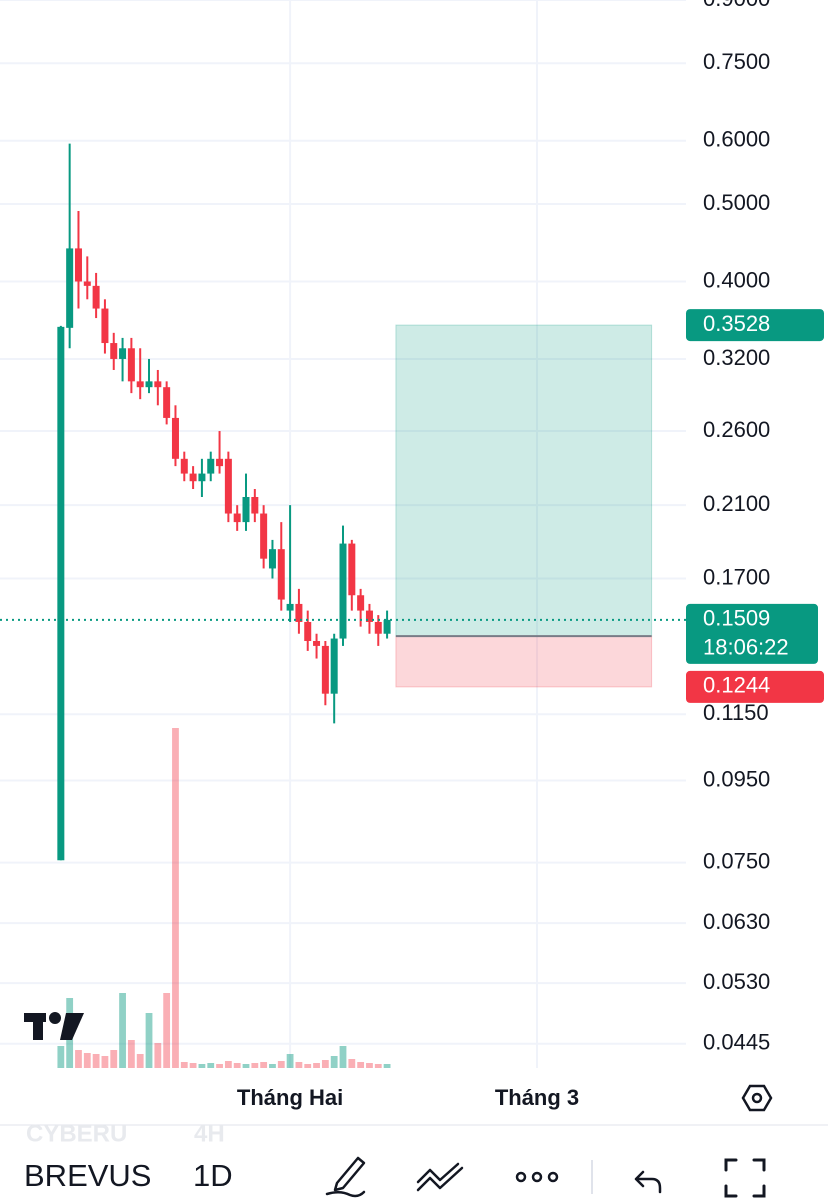  Describe the element at coordinates (736, 429) in the screenshot. I see `y-tick-label: 0.2600` at that location.